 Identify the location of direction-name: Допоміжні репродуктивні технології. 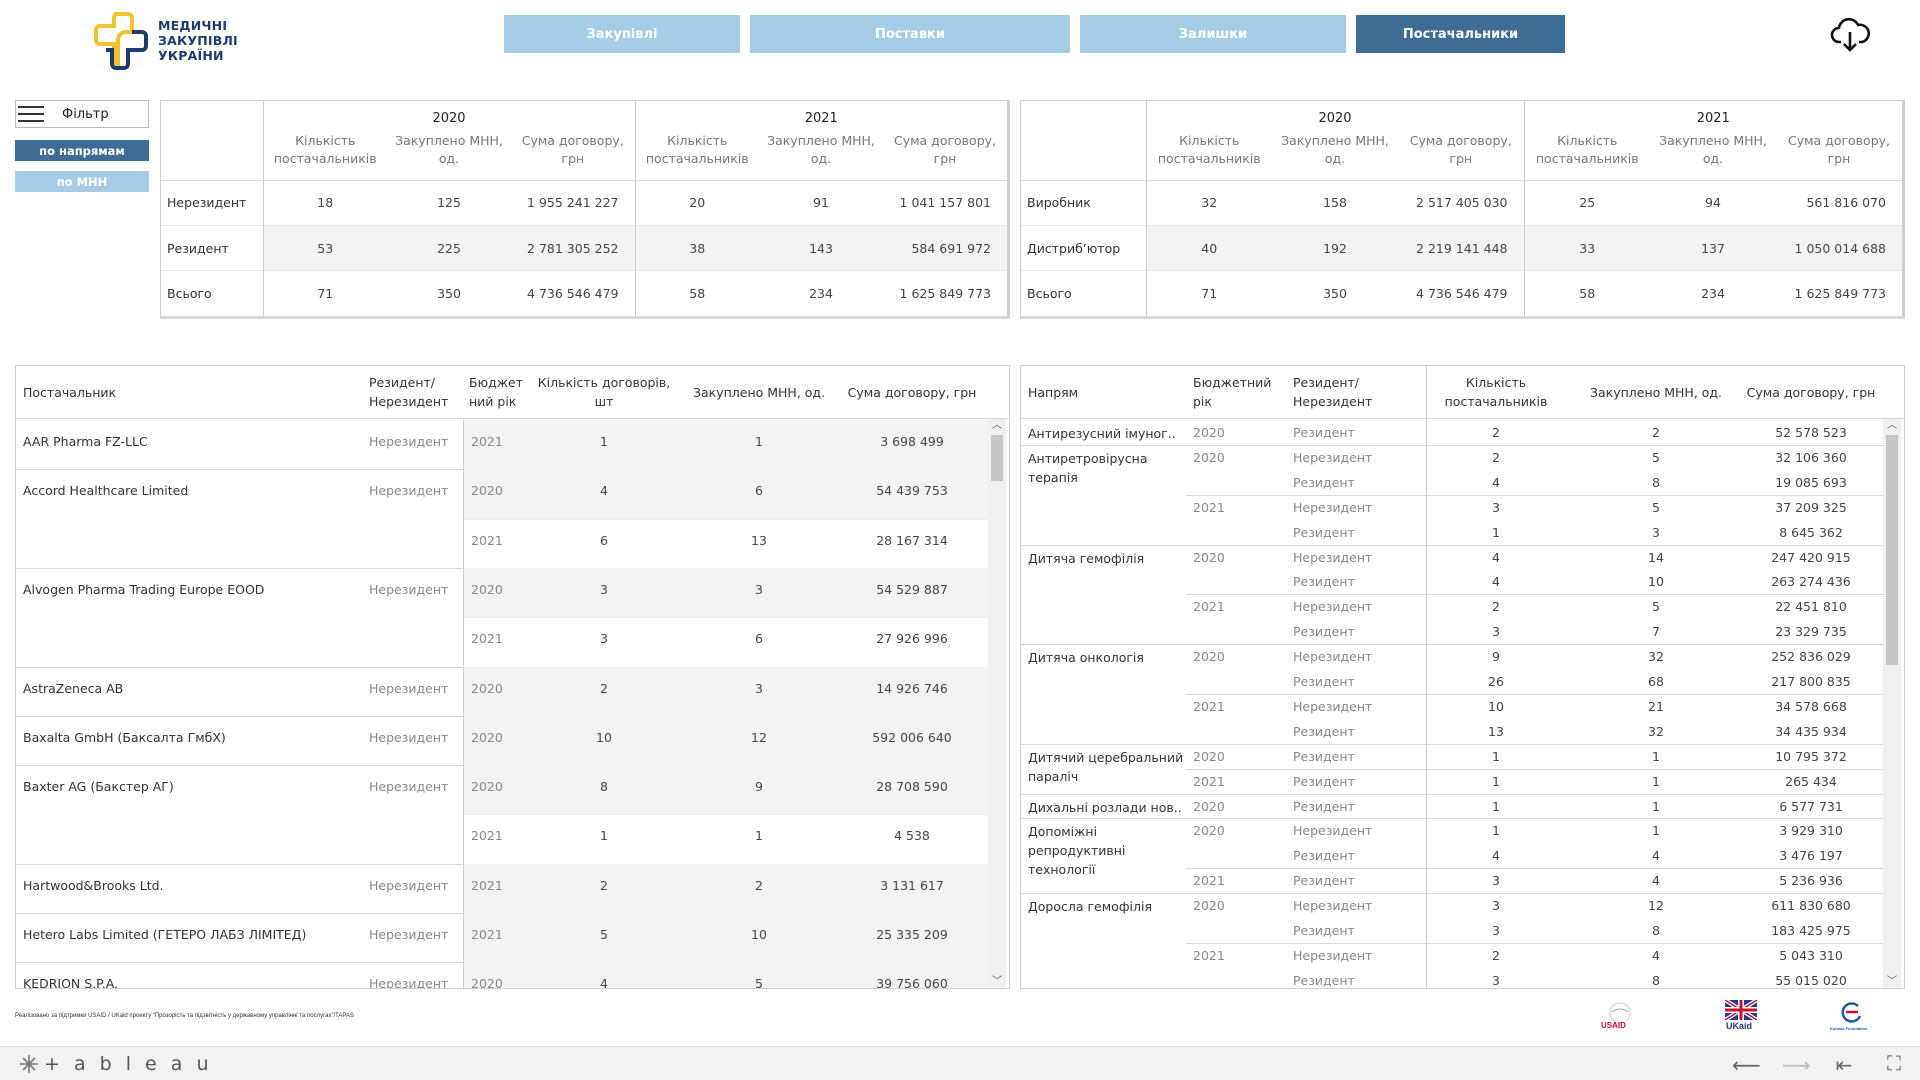
(1077, 851).